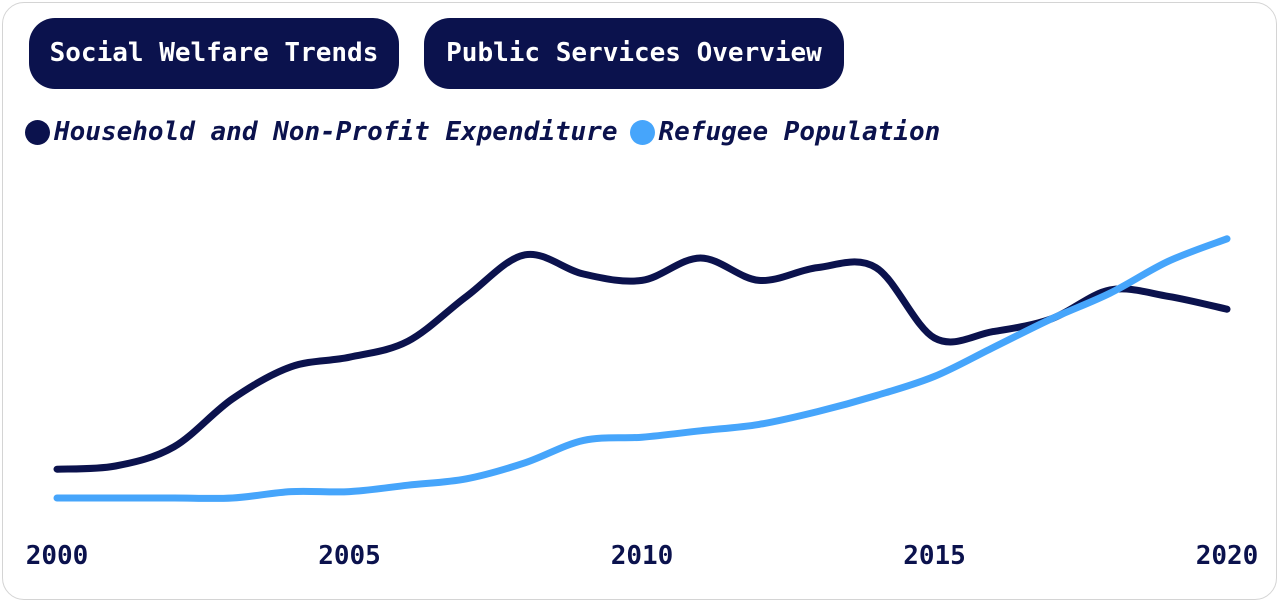 This screenshot has height=604, width=1281. Describe the element at coordinates (993, 332) in the screenshot. I see `data-point-expenditure-2016` at that location.